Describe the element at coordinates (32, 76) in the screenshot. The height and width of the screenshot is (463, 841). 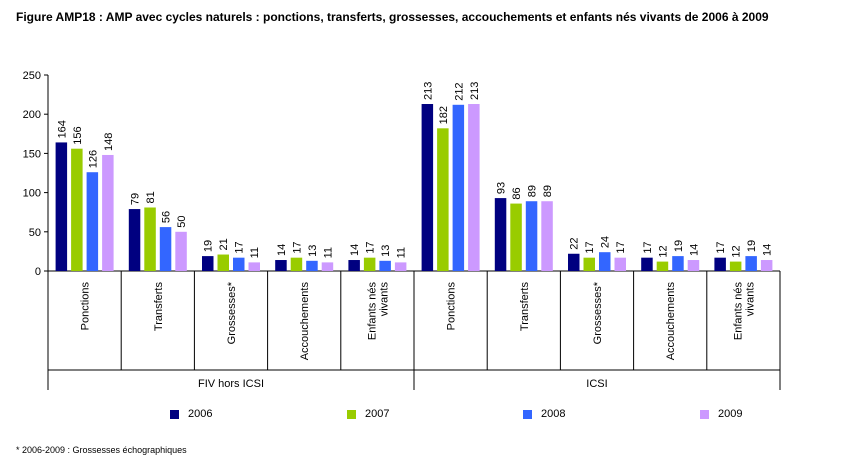
I see `y-tick-label: 250` at that location.